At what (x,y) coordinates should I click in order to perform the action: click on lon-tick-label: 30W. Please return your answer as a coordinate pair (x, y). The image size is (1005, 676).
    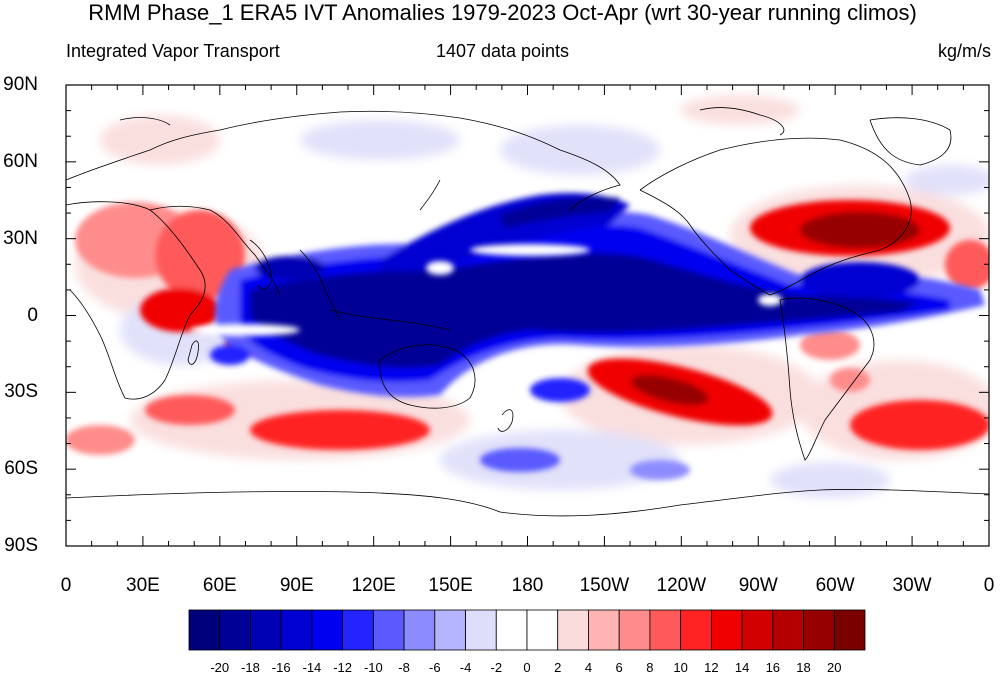
    Looking at the image, I should click on (912, 585).